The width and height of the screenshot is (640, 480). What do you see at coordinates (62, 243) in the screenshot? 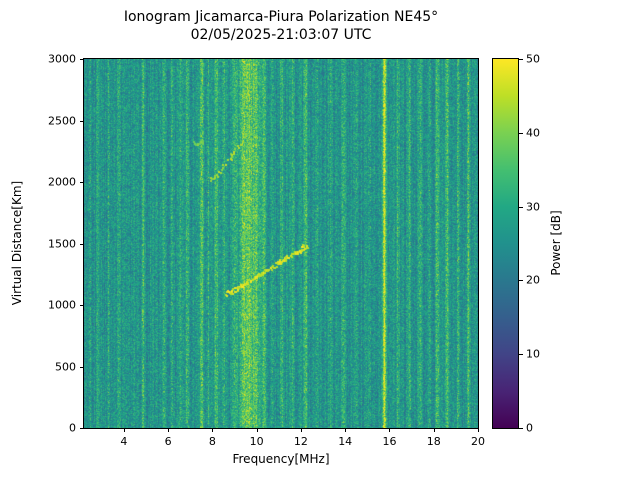
I see `y-tick-label: 1500` at bounding box center [62, 243].